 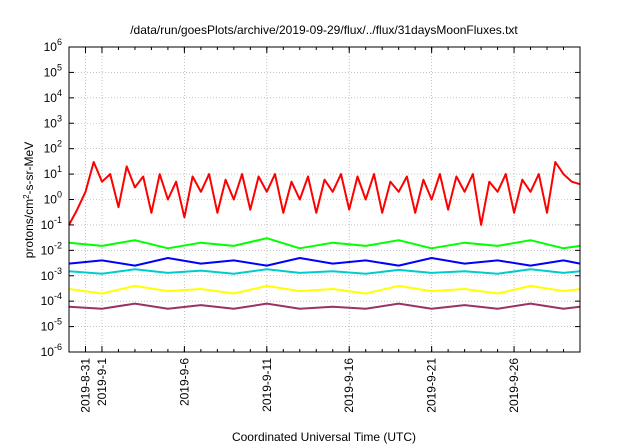 What do you see at coordinates (59, 144) in the screenshot?
I see `y-tick-label-exp: 2` at bounding box center [59, 144].